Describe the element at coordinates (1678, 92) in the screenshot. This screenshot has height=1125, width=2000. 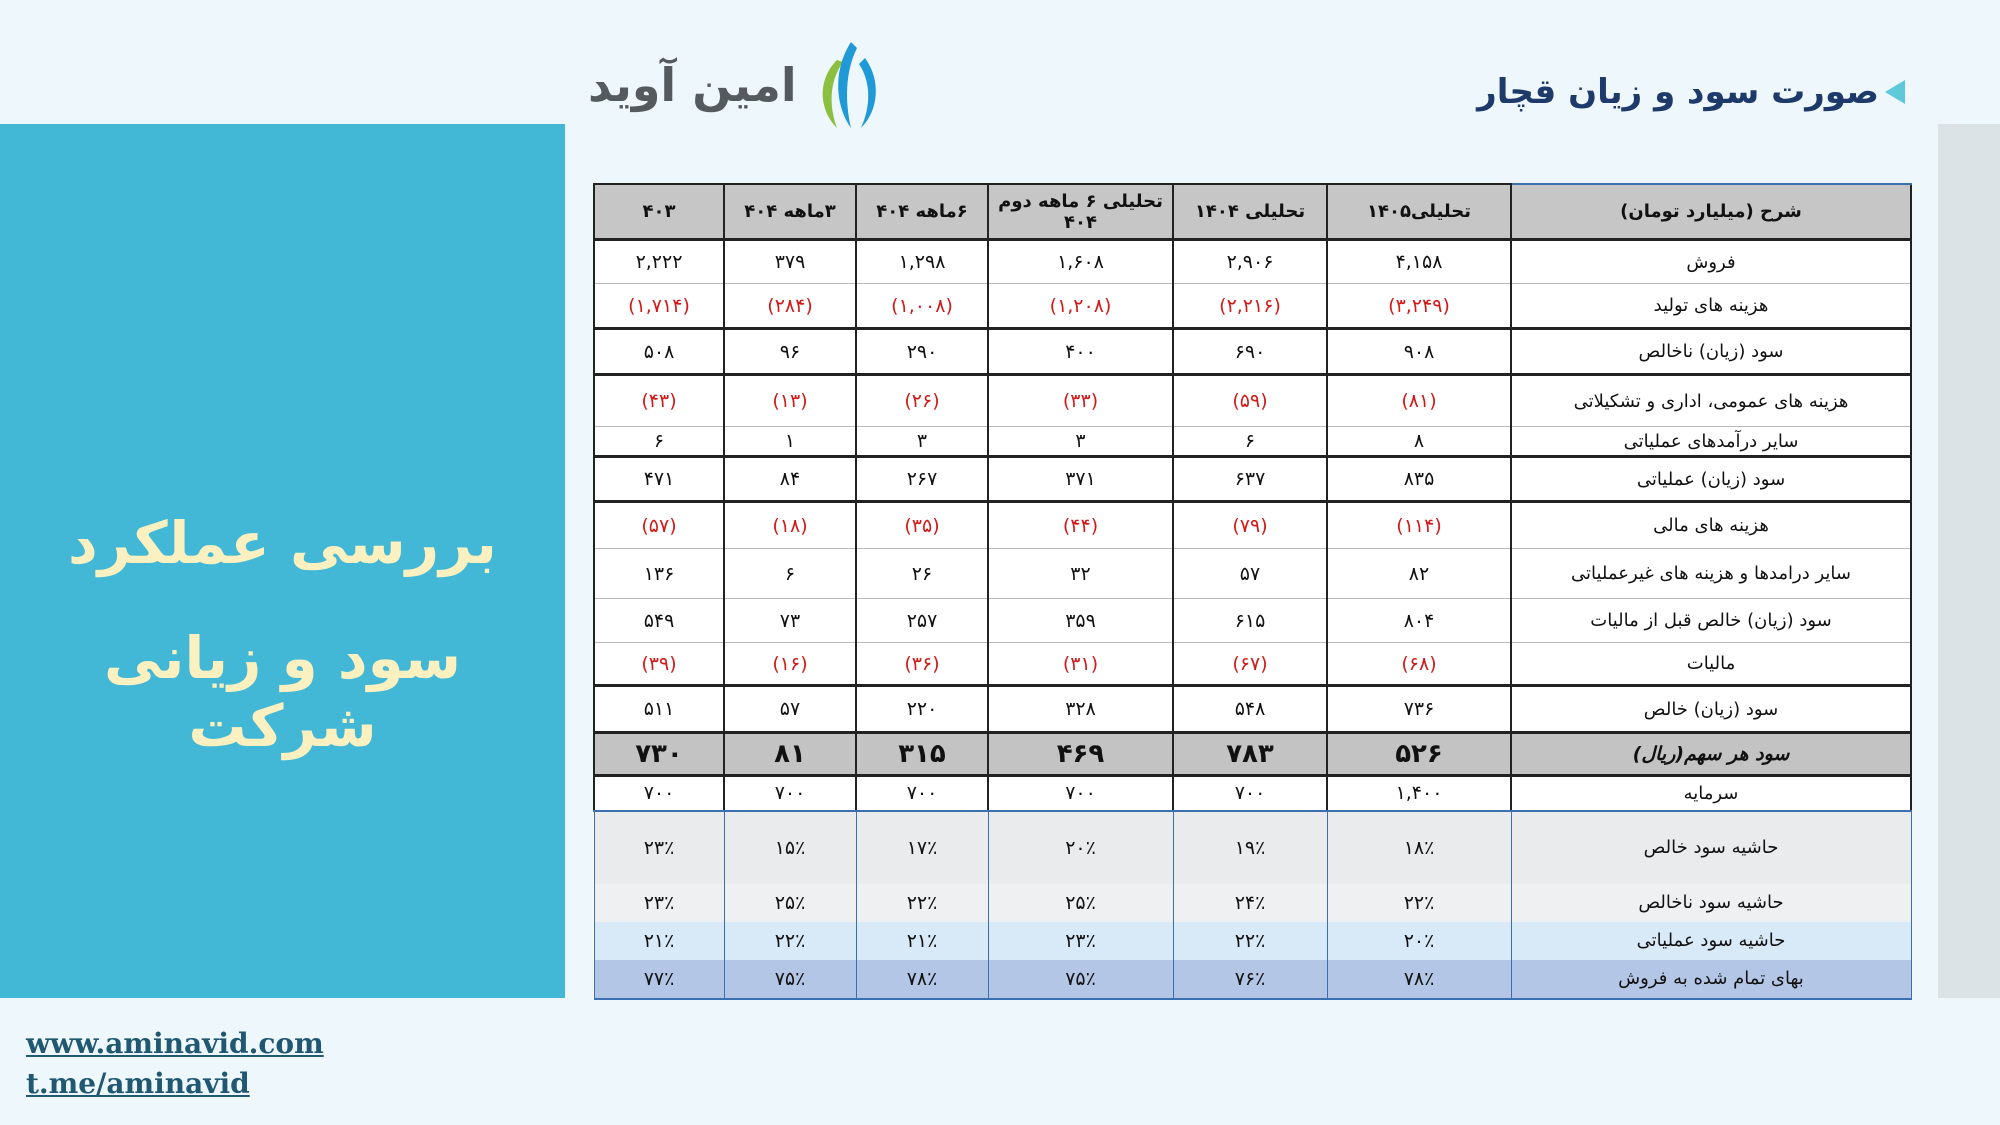
I see `page-title-text: صورت سود و زیان قچار` at that location.